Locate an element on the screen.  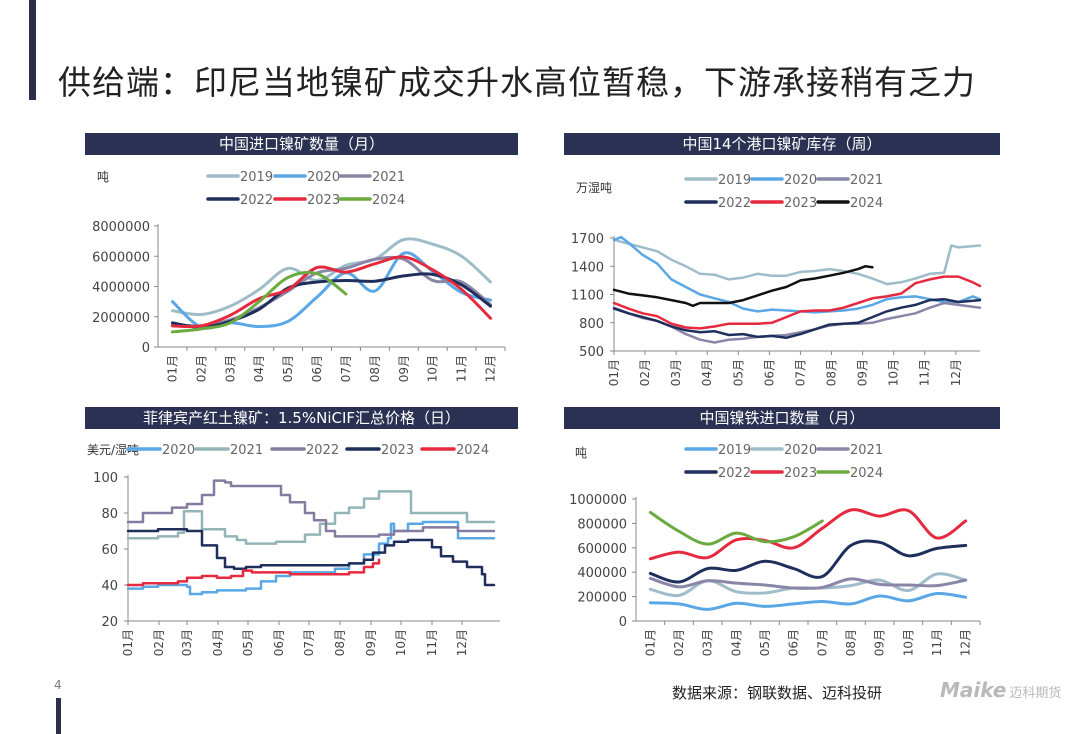
chart-3-y-tick-label: 20 is located at coordinates (109, 622).